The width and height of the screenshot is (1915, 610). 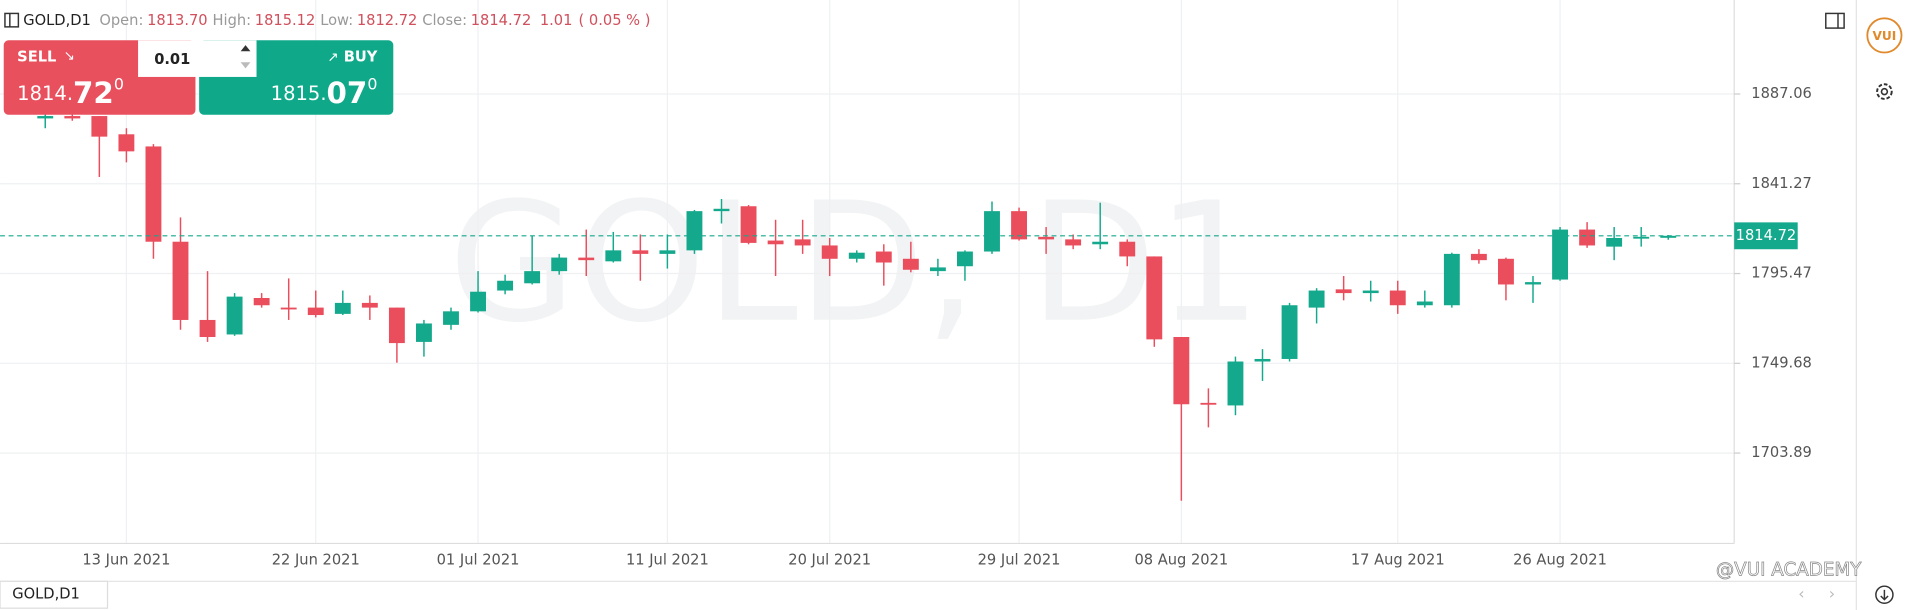 I want to click on watermark: GOLD, D1, so click(x=854, y=263).